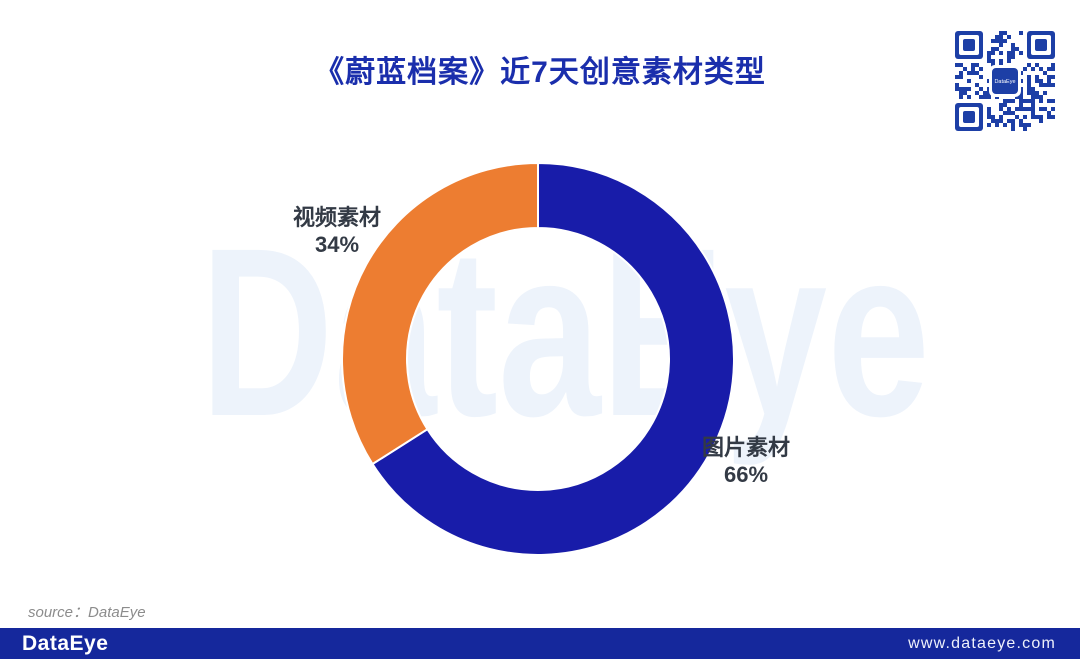 The width and height of the screenshot is (1080, 659). I want to click on qr-center-logo-text: DataEye, so click(1004, 82).